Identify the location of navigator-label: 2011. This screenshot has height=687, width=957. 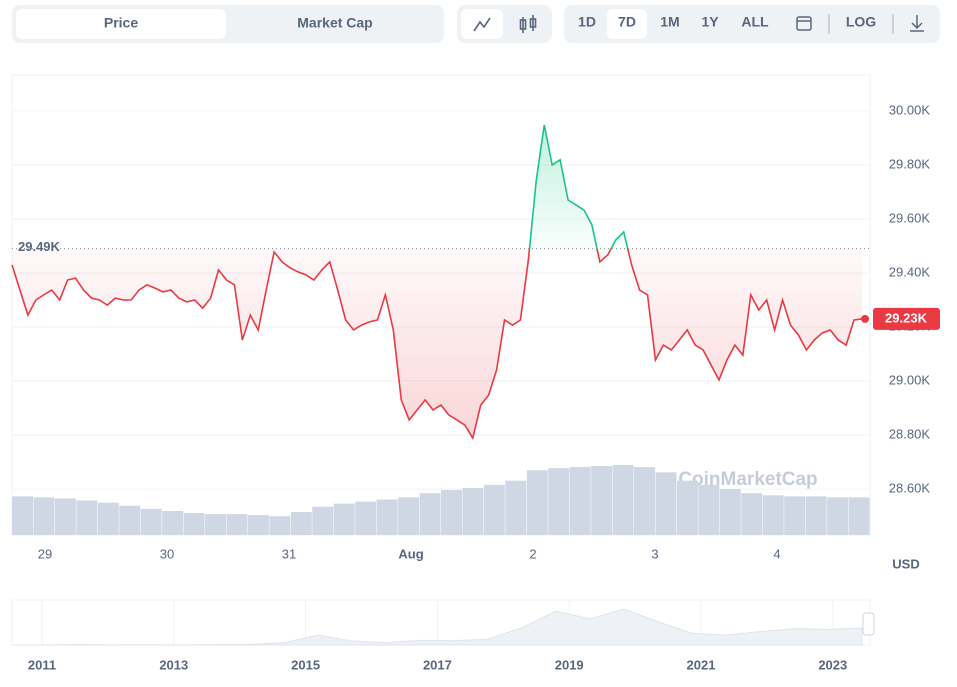
(42, 664).